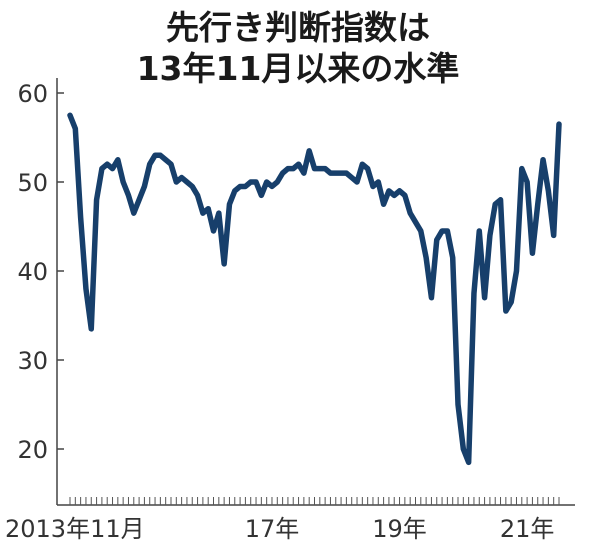 This screenshot has height=560, width=596. Describe the element at coordinates (272, 529) in the screenshot. I see `x-tick-label-1: 17年` at that location.